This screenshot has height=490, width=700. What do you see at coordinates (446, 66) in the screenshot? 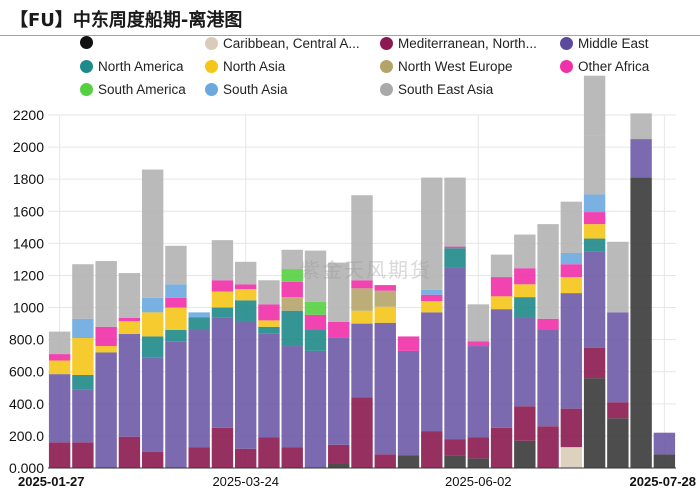
I see `legend-item: North West Europe` at bounding box center [446, 66].